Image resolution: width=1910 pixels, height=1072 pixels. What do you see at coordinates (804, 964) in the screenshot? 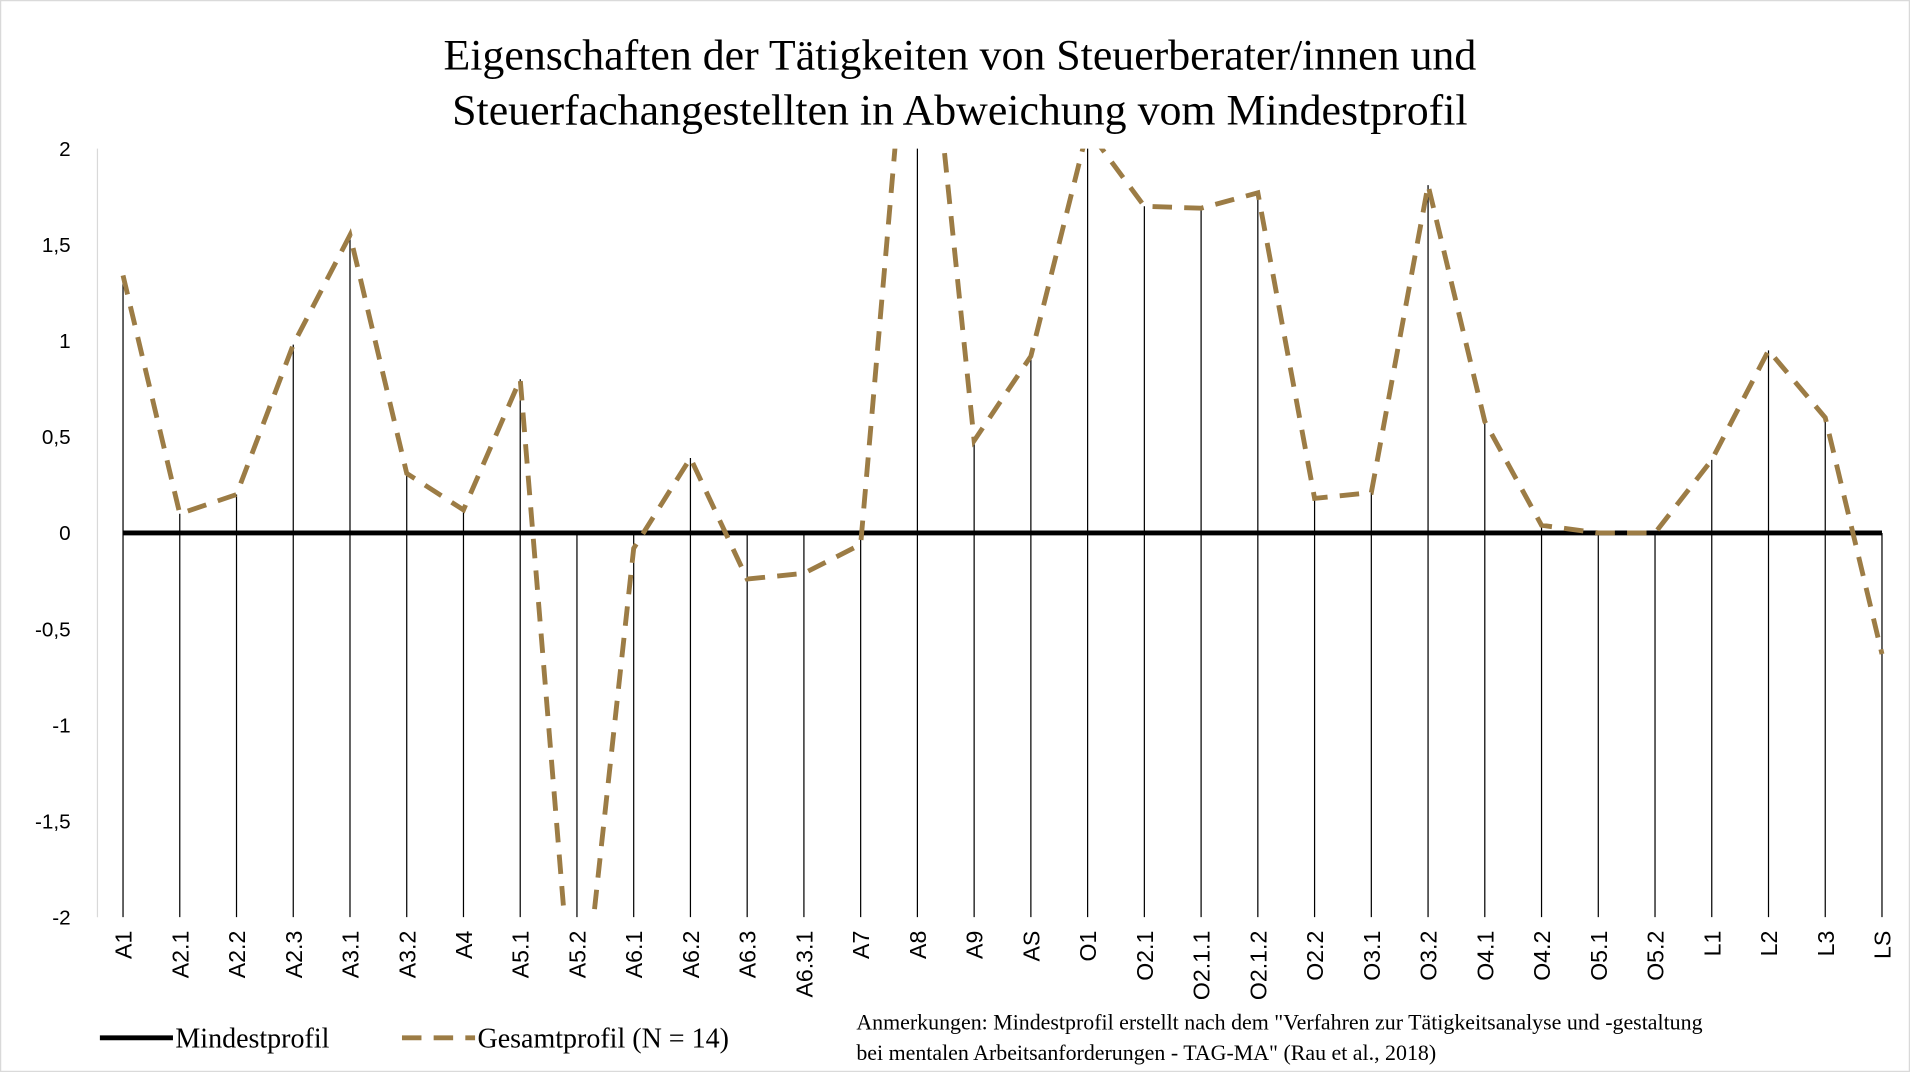
I see `x-tick-label: A6.3.1` at bounding box center [804, 964].